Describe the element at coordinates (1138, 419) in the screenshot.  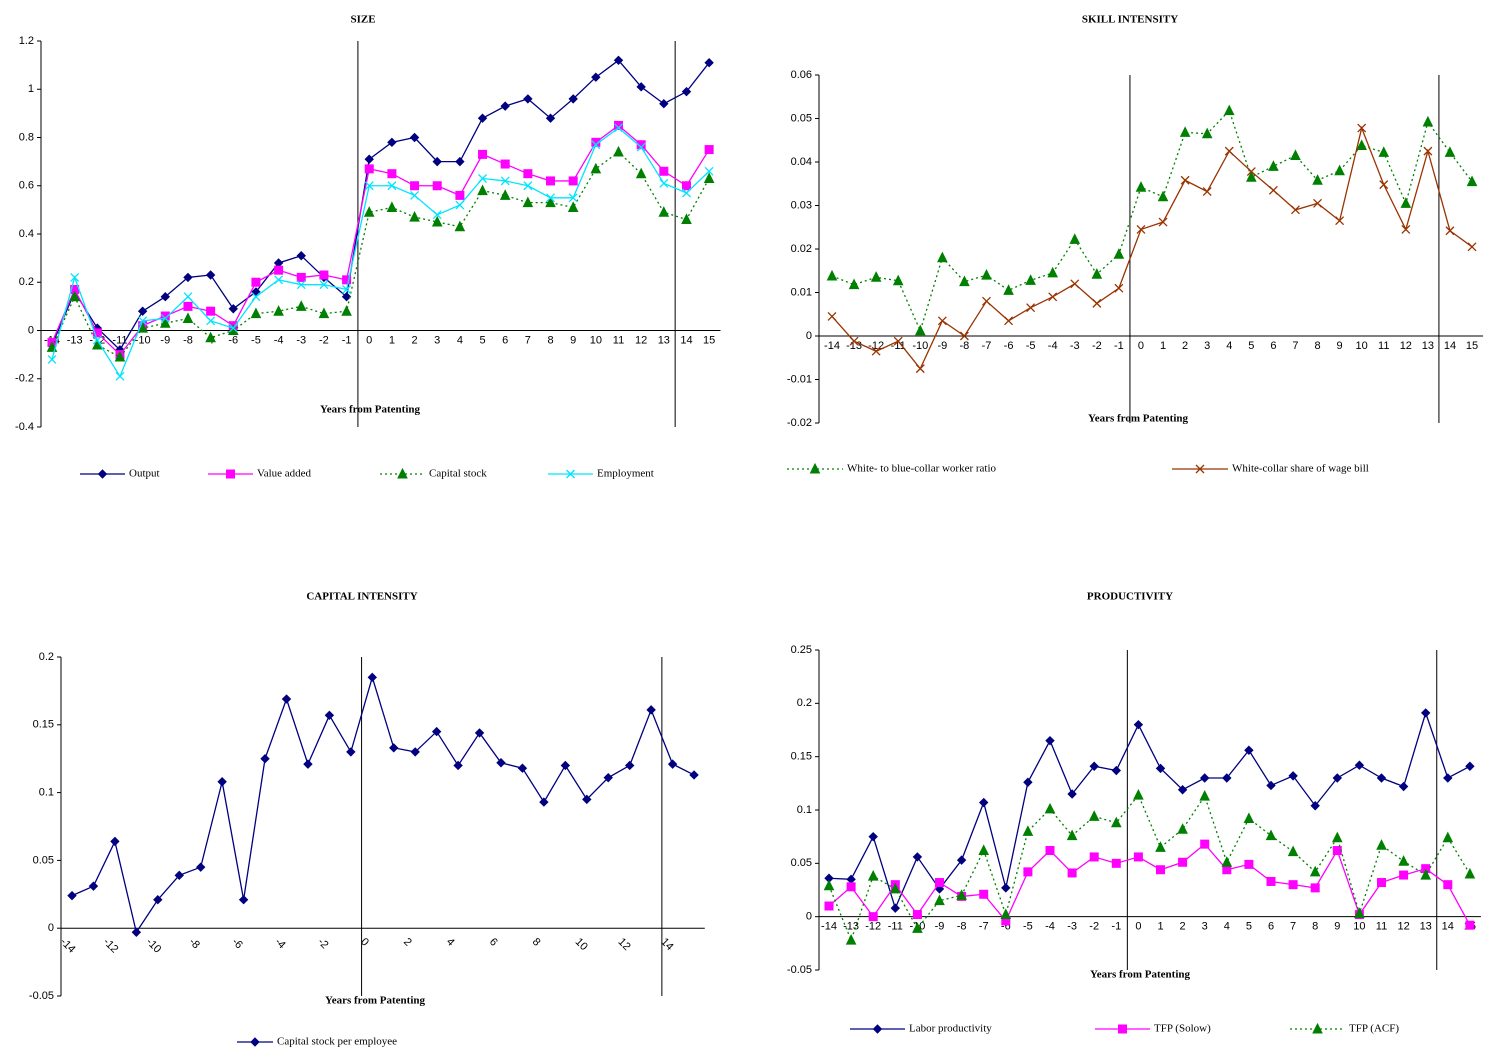
I see `x-axis-title: Years from Patenting` at that location.